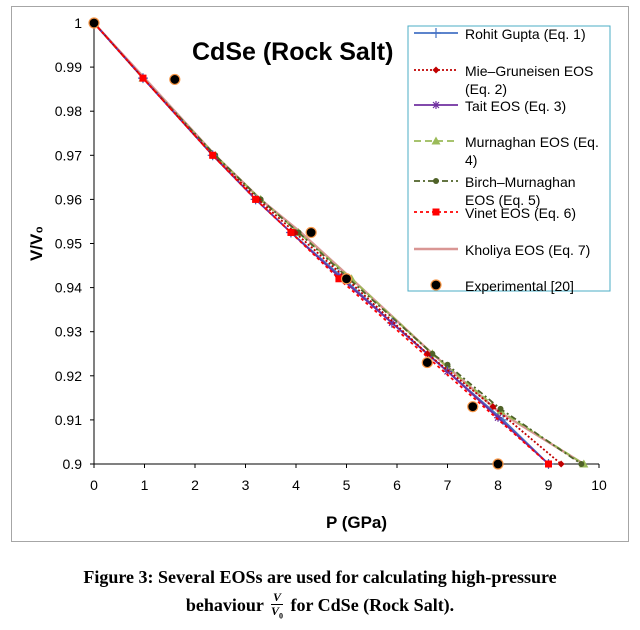 This screenshot has height=630, width=640. I want to click on fraction-numerator: V, so click(277, 598).